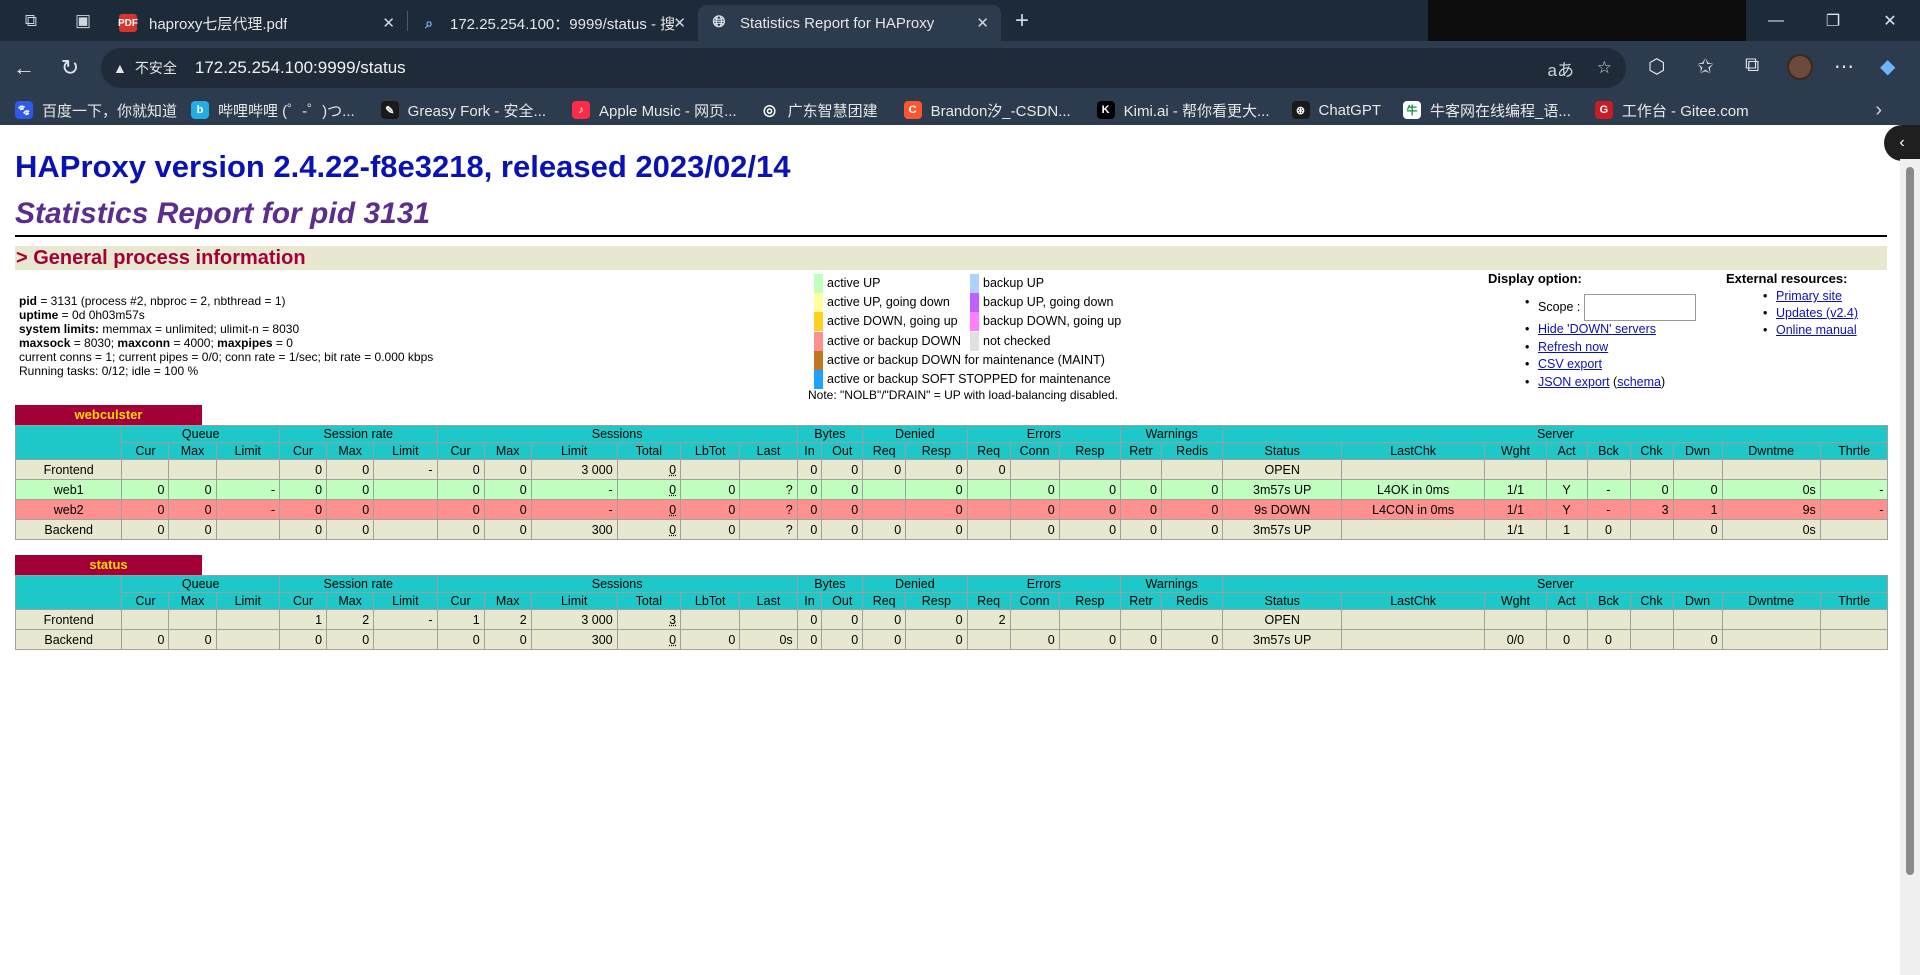 The height and width of the screenshot is (975, 1920). What do you see at coordinates (1844, 67) in the screenshot?
I see `more-menu-icon: ⋯` at bounding box center [1844, 67].